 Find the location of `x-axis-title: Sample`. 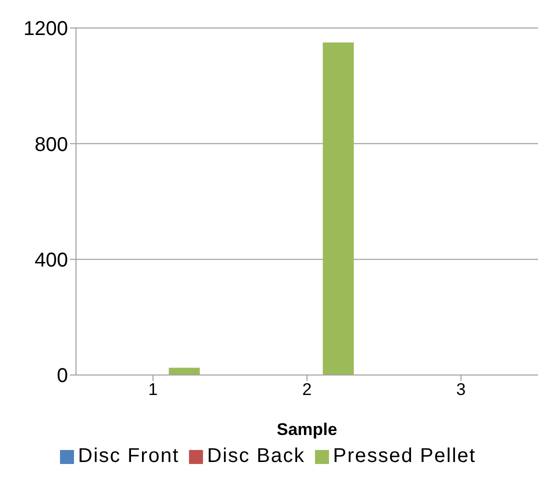

x-axis-title: Sample is located at coordinates (307, 429).